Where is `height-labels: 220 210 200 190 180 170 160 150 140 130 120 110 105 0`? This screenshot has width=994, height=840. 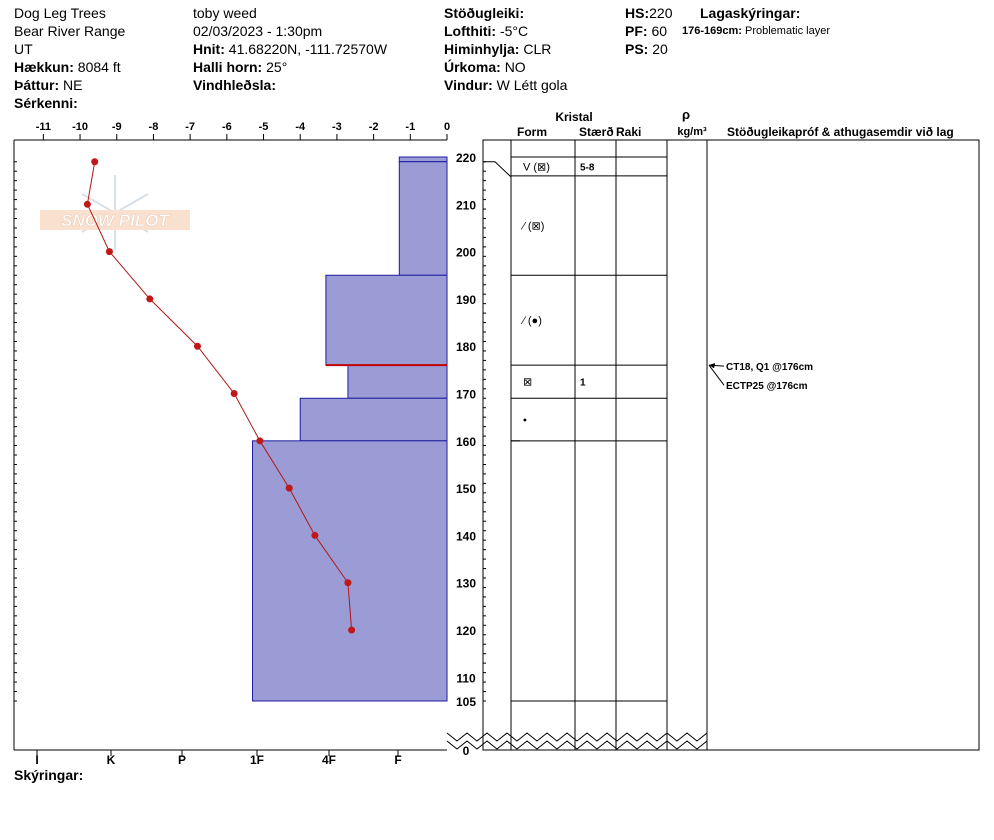
height-labels: 220 210 200 190 180 170 160 150 140 130 120 110 105 0 is located at coordinates (466, 454).